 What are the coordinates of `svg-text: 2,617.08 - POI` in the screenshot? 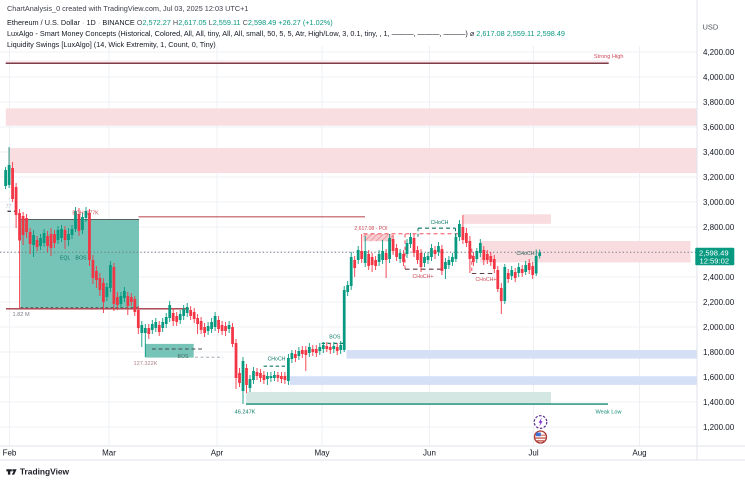 It's located at (370, 229).